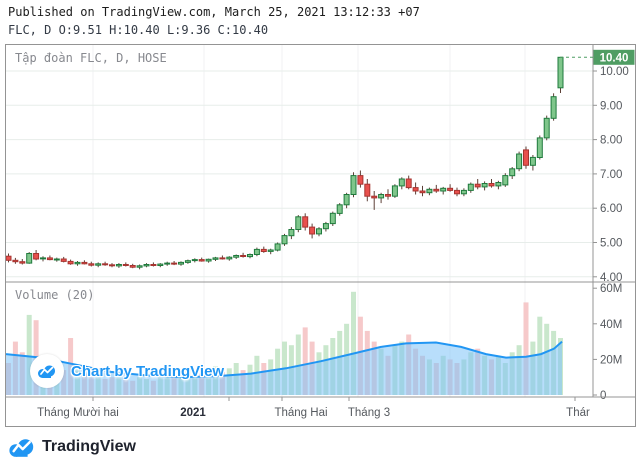  What do you see at coordinates (611, 209) in the screenshot?
I see `svg-text: 6.00` at bounding box center [611, 209].